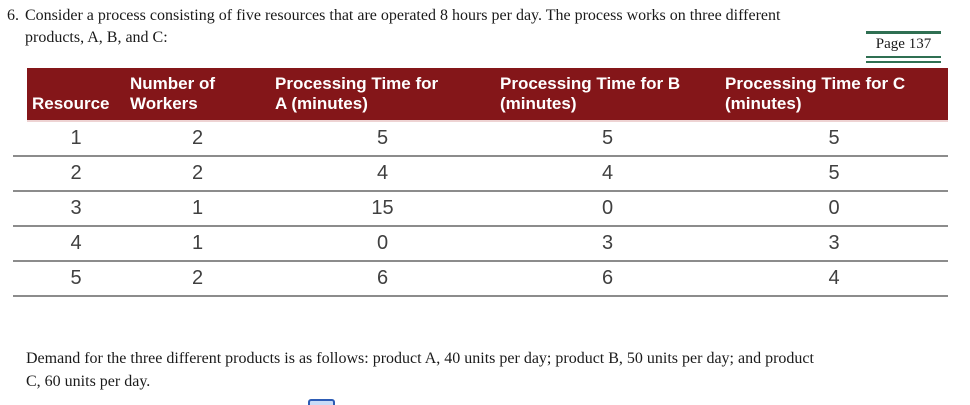  What do you see at coordinates (480, 244) in the screenshot?
I see `table-row: 4 1 0 3 3` at bounding box center [480, 244].